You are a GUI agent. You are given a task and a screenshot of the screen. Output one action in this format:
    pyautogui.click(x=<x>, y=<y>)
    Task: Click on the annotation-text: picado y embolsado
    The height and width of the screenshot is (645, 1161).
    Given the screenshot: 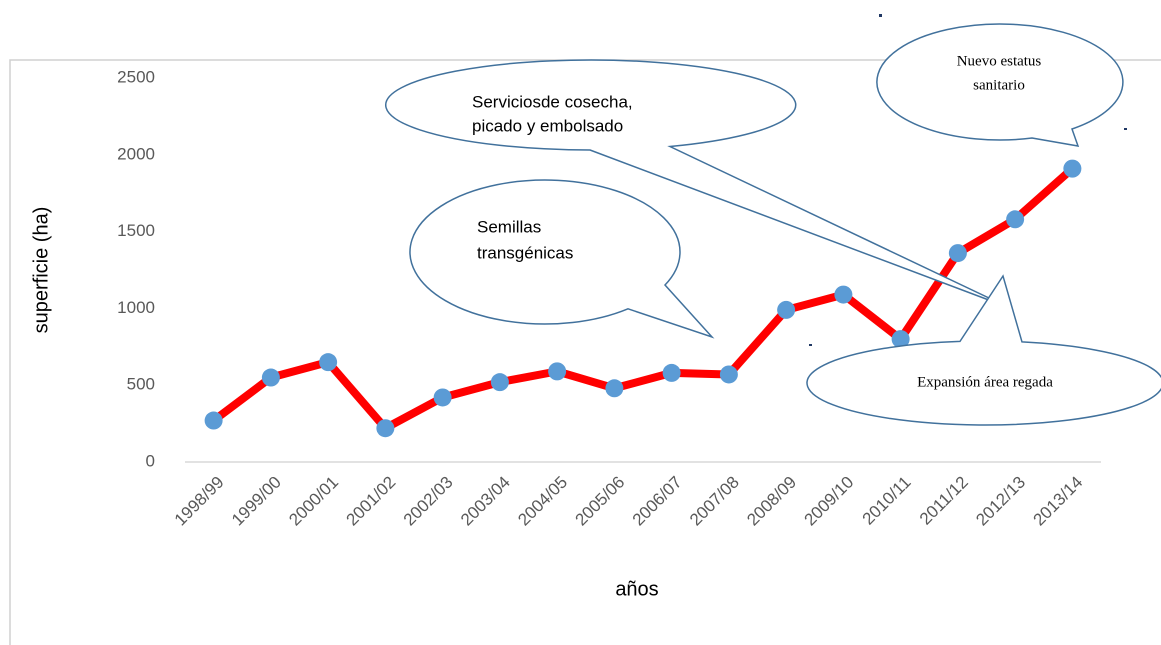 What is the action you would take?
    pyautogui.click(x=547, y=125)
    